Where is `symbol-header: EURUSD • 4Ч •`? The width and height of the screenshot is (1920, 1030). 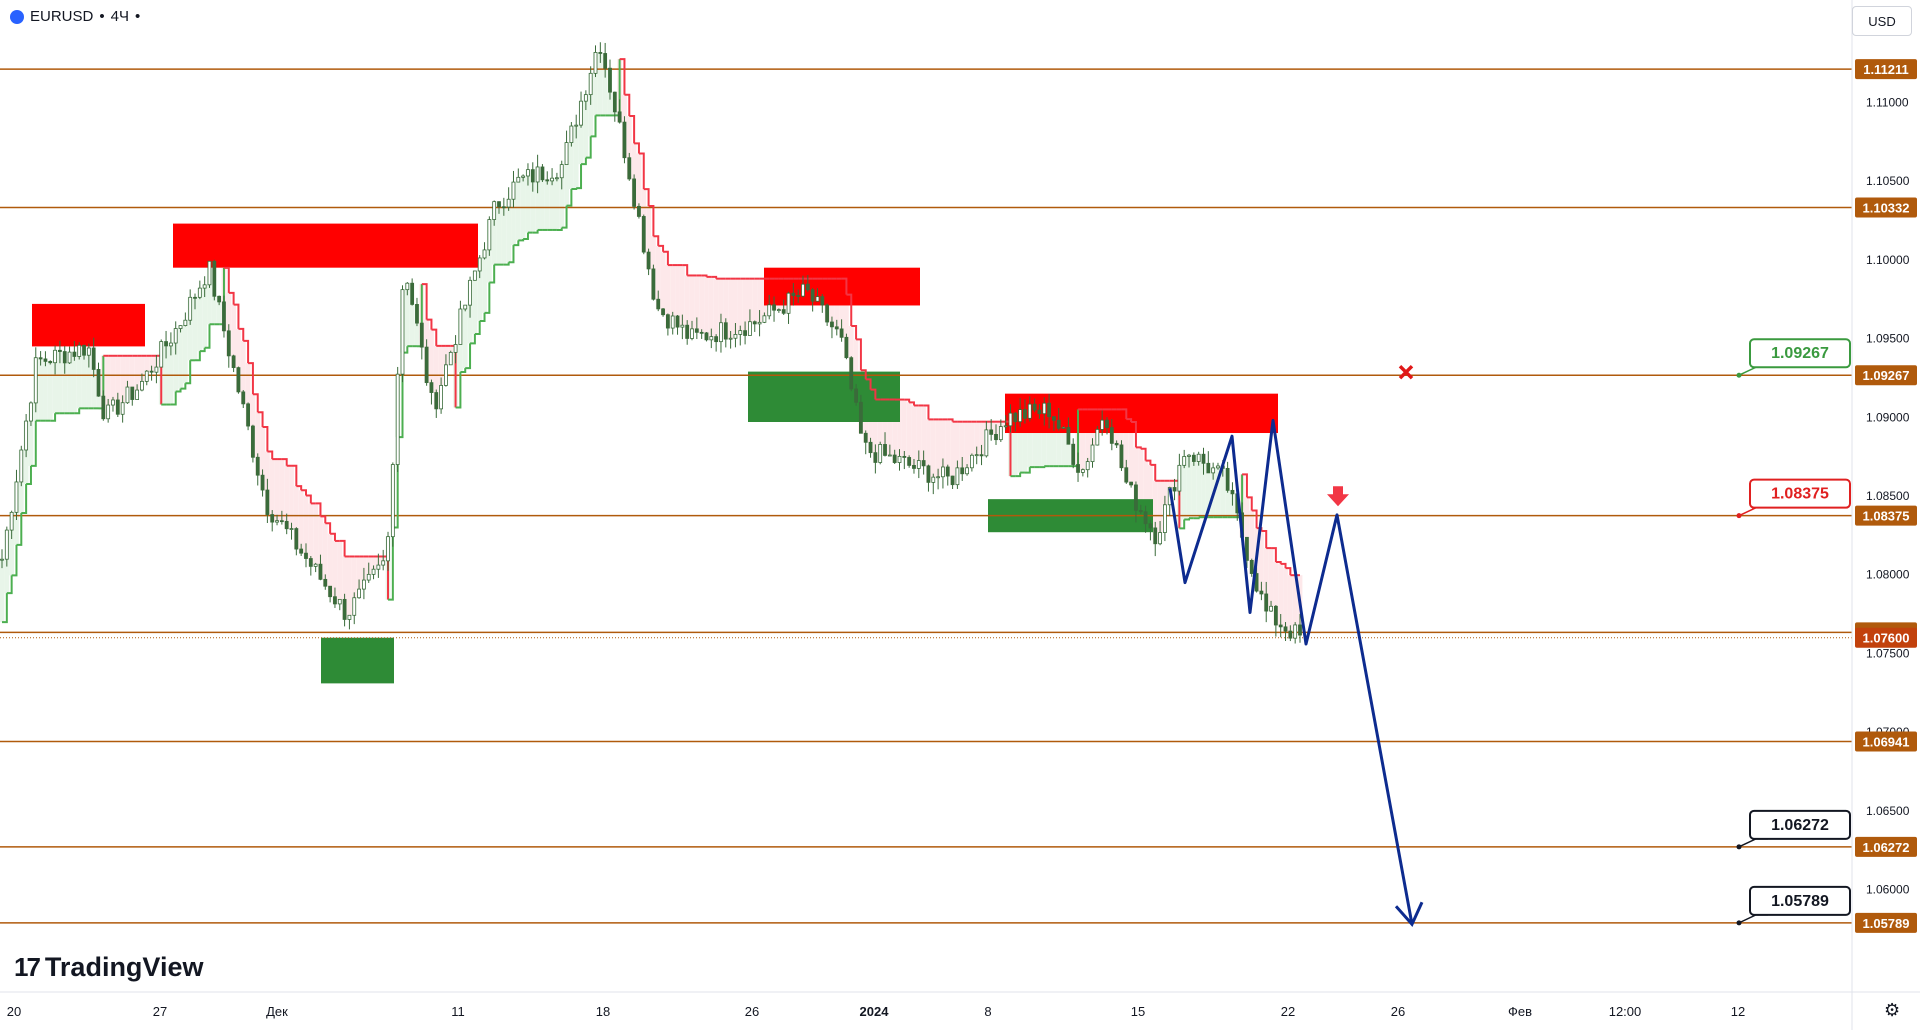 symbol-header: EURUSD • 4Ч • is located at coordinates (75, 16).